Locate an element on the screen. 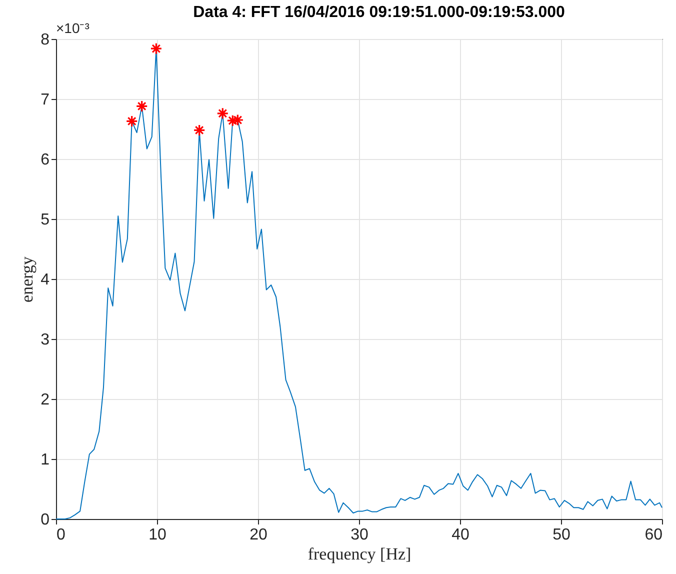 This screenshot has width=676, height=574. y-tick-label: 6 is located at coordinates (45, 160).